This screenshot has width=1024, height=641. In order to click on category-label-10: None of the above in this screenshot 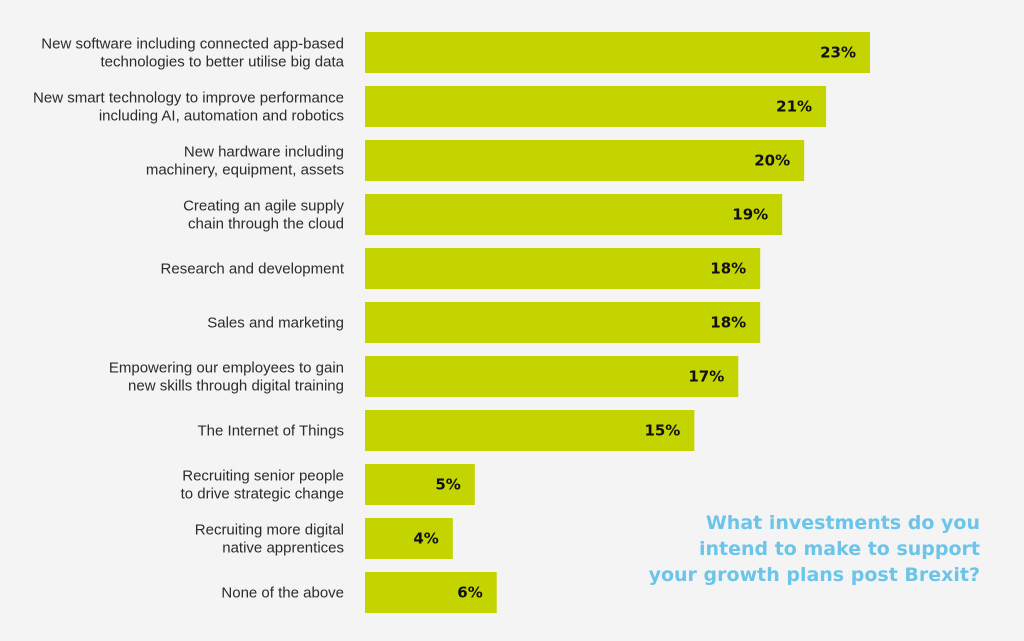, I will do `click(282, 593)`.